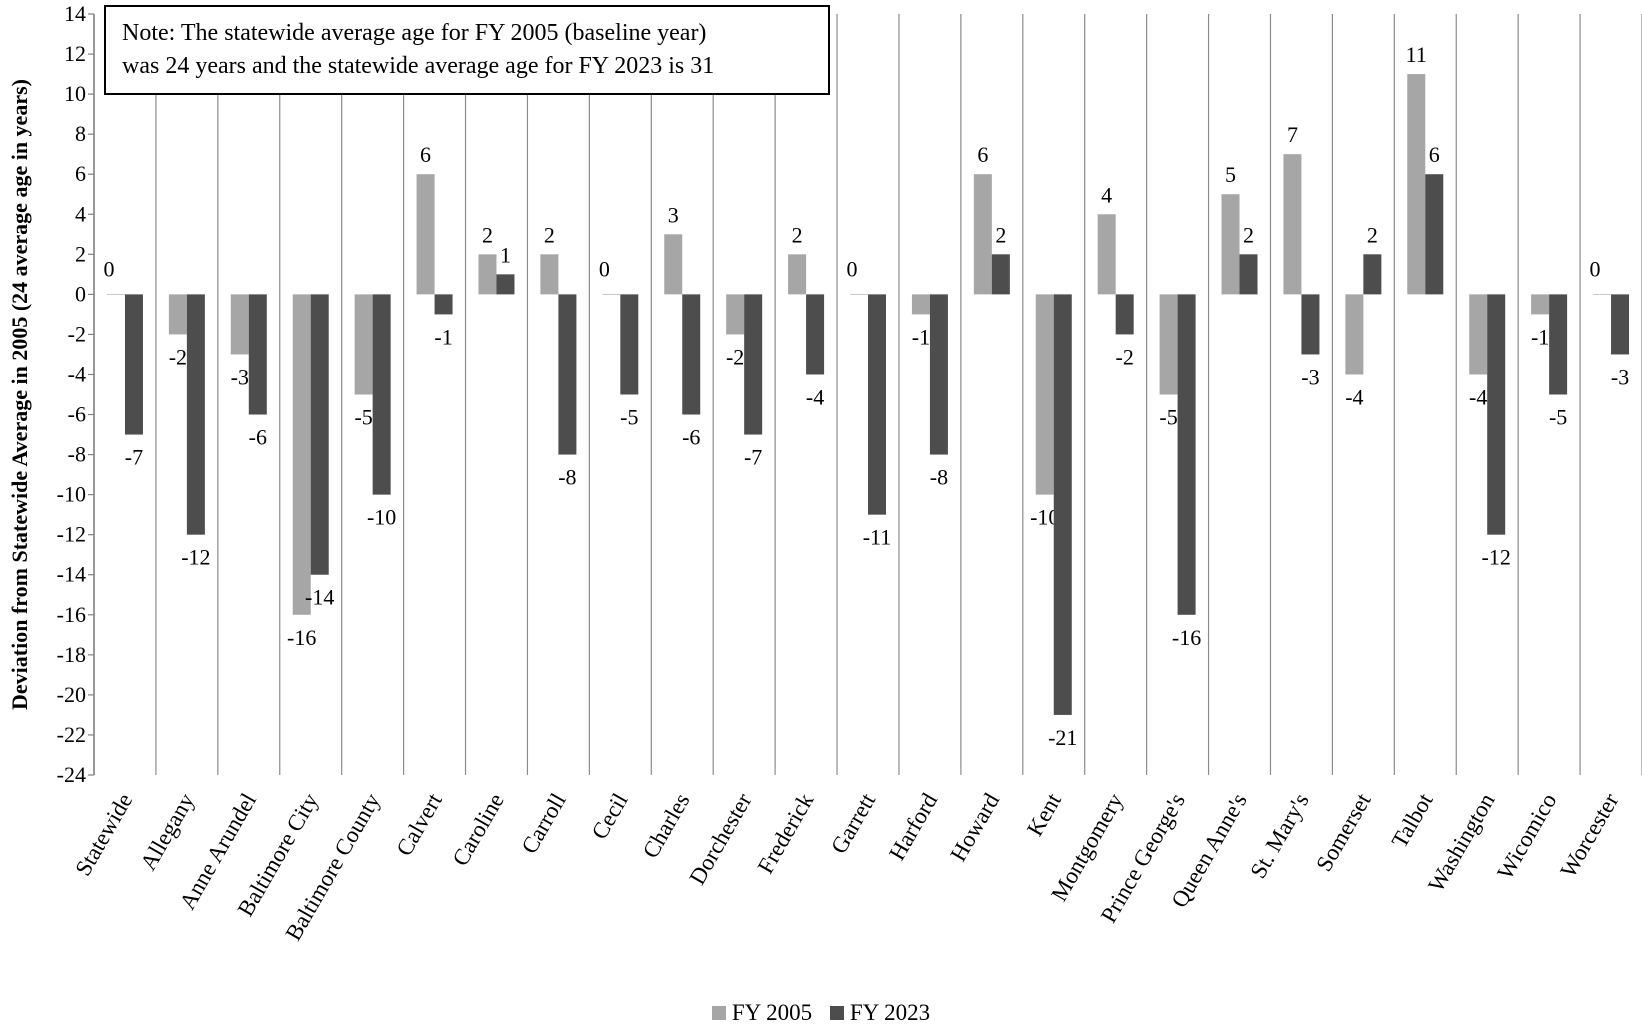 This screenshot has height=1031, width=1642. What do you see at coordinates (673, 214) in the screenshot?
I see `data-label-fy2005: 3` at bounding box center [673, 214].